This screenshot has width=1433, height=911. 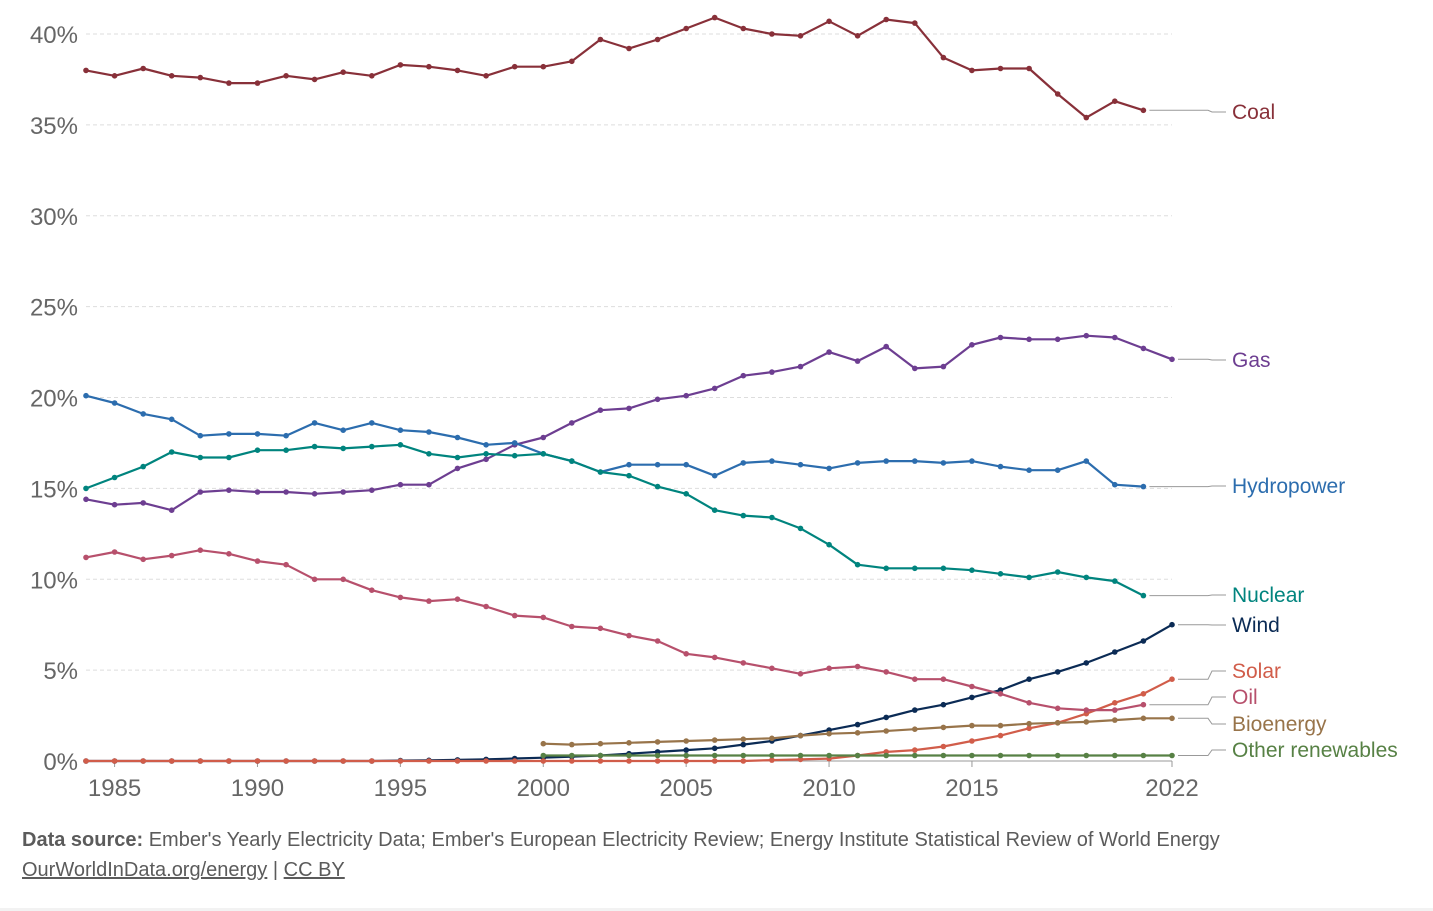 What do you see at coordinates (543, 788) in the screenshot?
I see `x-tick-label: 2000` at bounding box center [543, 788].